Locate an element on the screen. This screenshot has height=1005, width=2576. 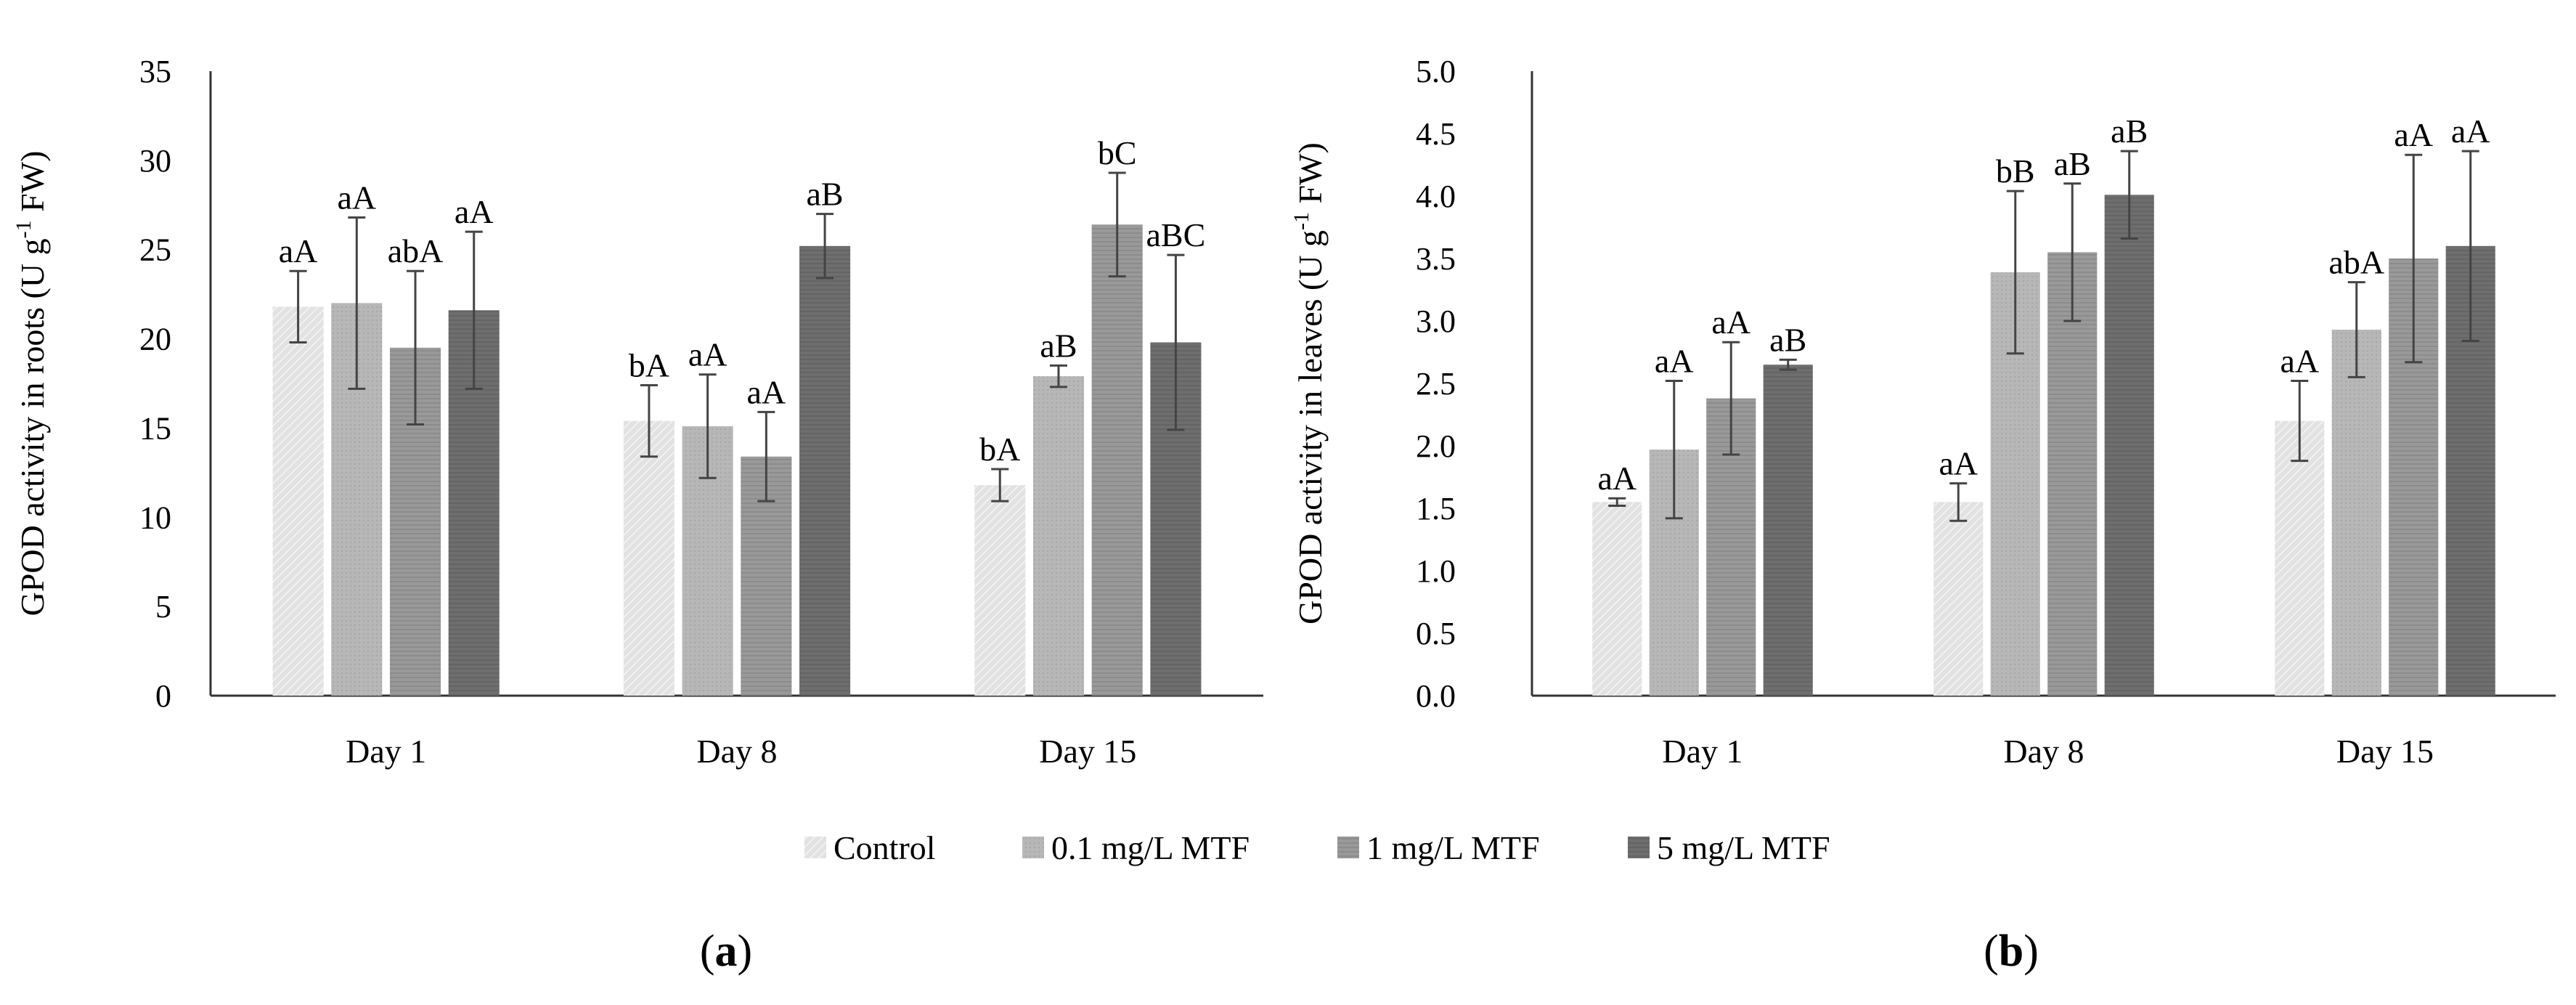
y-tick-label: 20 is located at coordinates (155, 340).